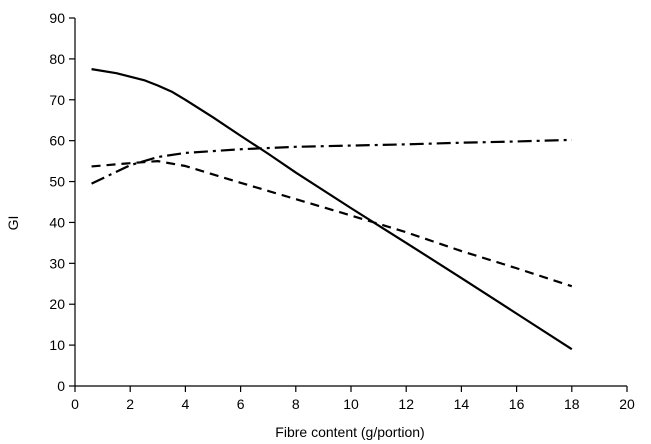 Image resolution: width=651 pixels, height=444 pixels. What do you see at coordinates (75, 404) in the screenshot?
I see `x-tick-label: 0` at bounding box center [75, 404].